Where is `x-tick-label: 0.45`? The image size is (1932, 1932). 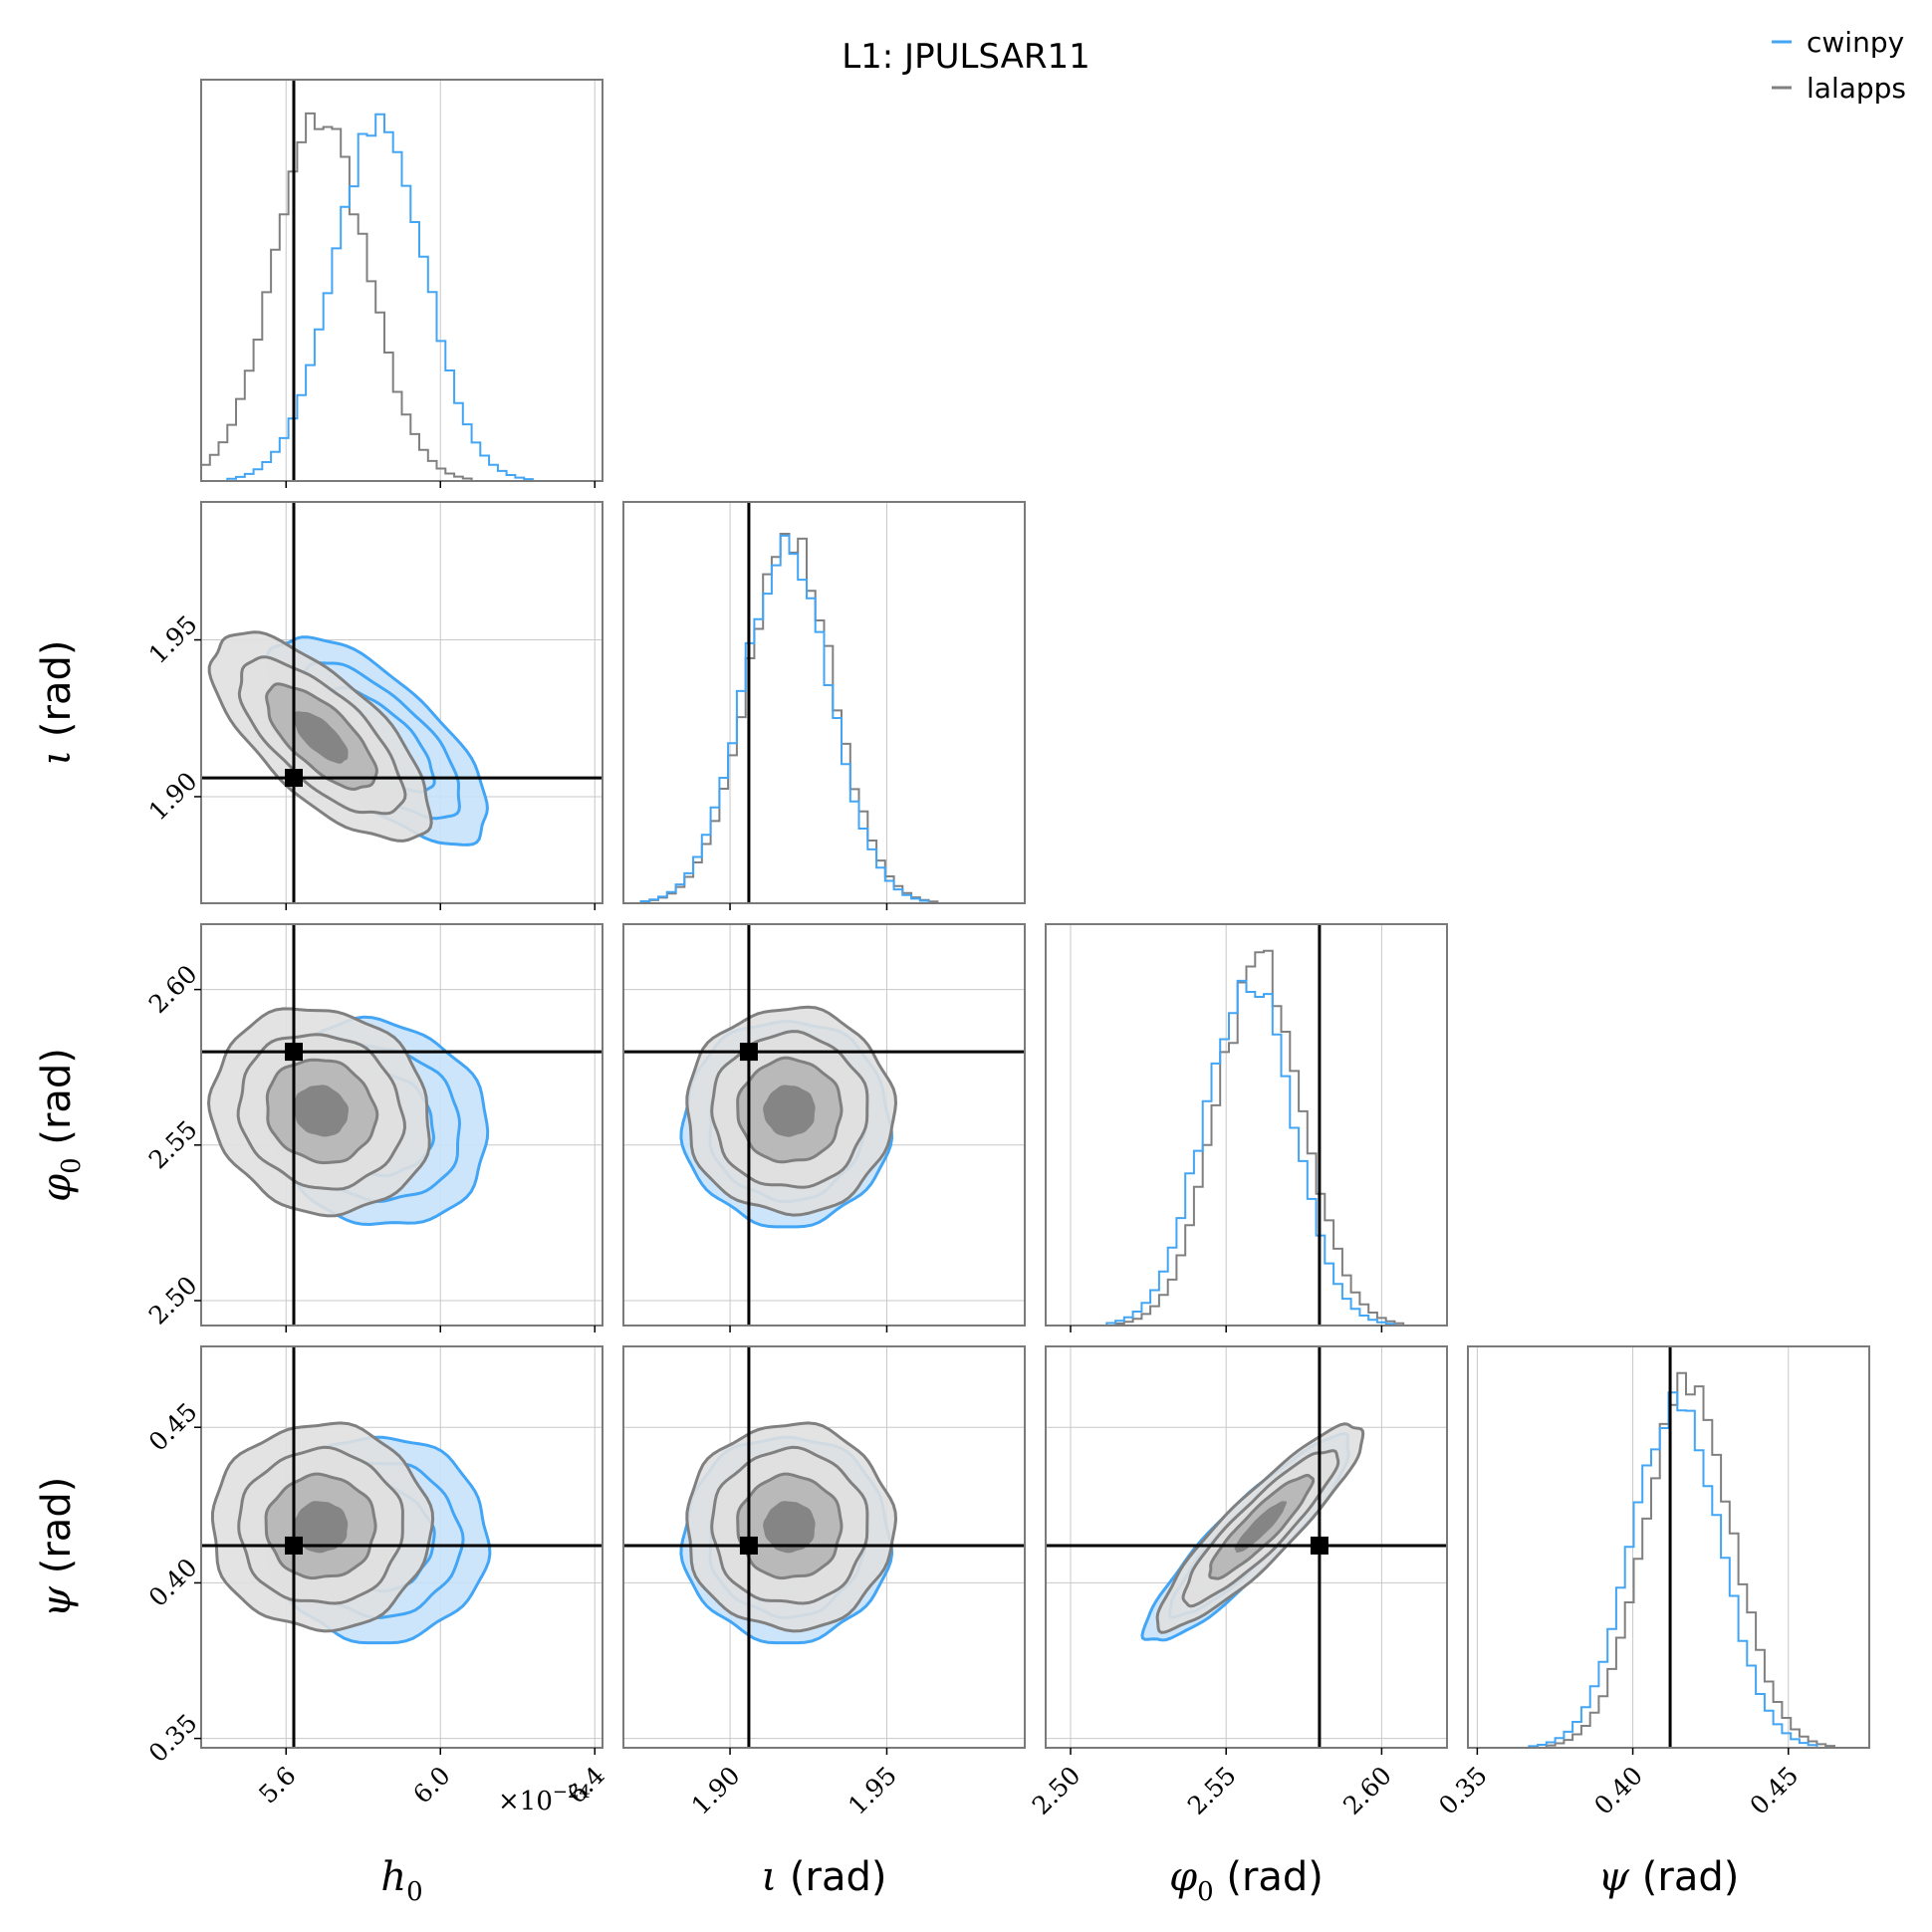 x-tick-label: 0.45 is located at coordinates (1774, 1790).